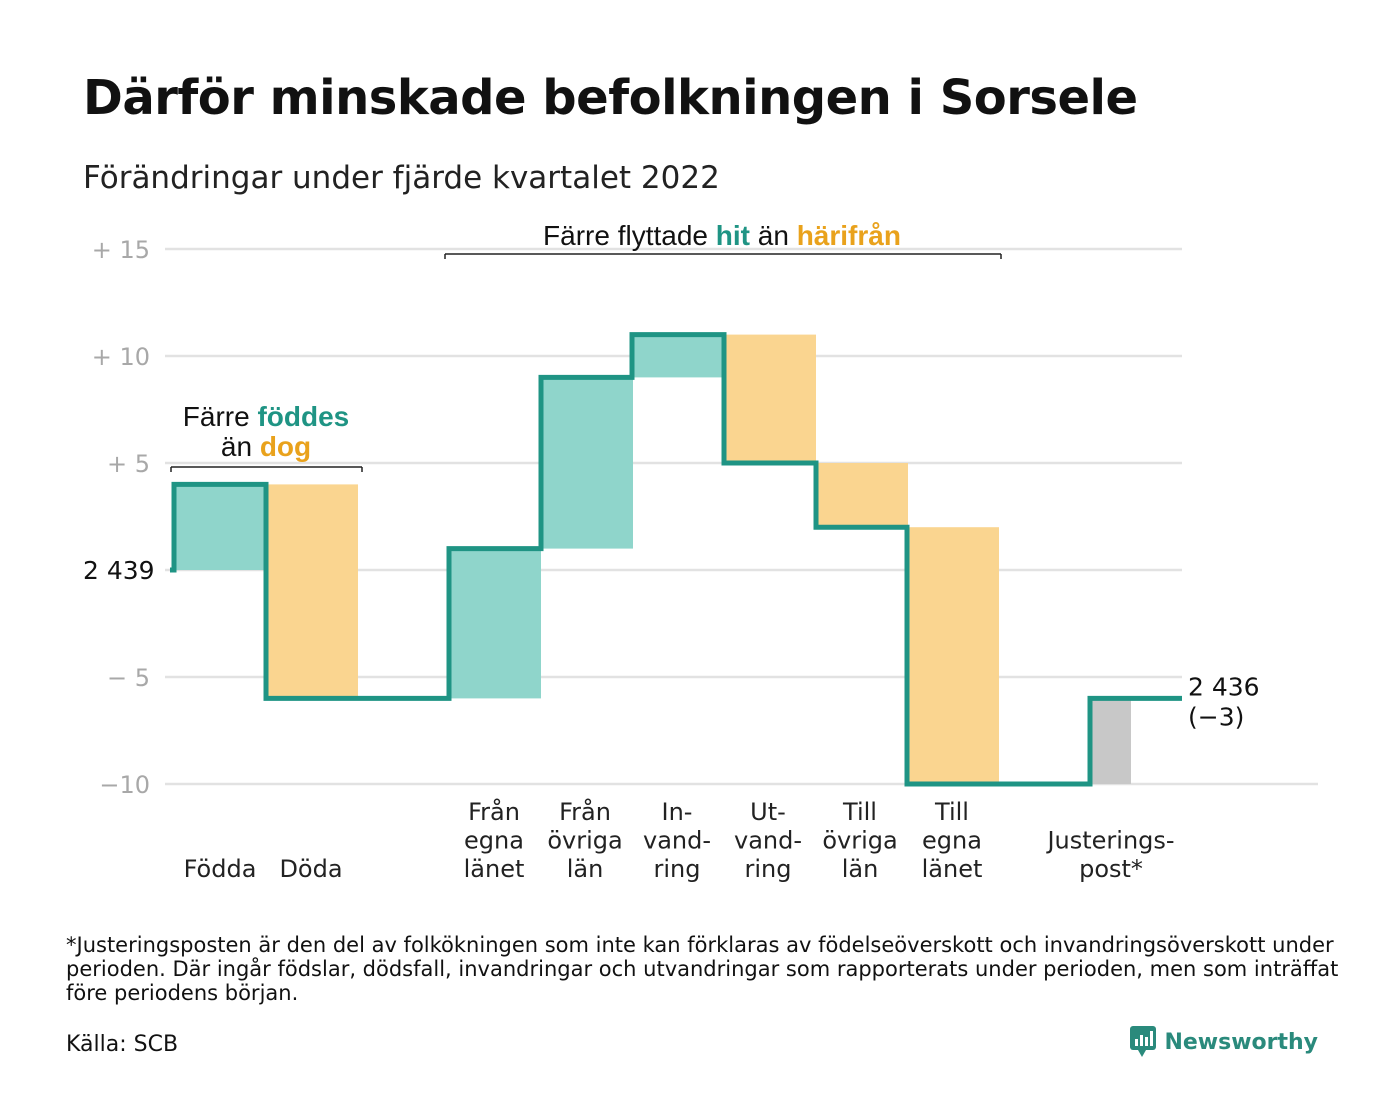  Describe the element at coordinates (220, 416) in the screenshot. I see `annotation-part-plain: Färre` at that location.